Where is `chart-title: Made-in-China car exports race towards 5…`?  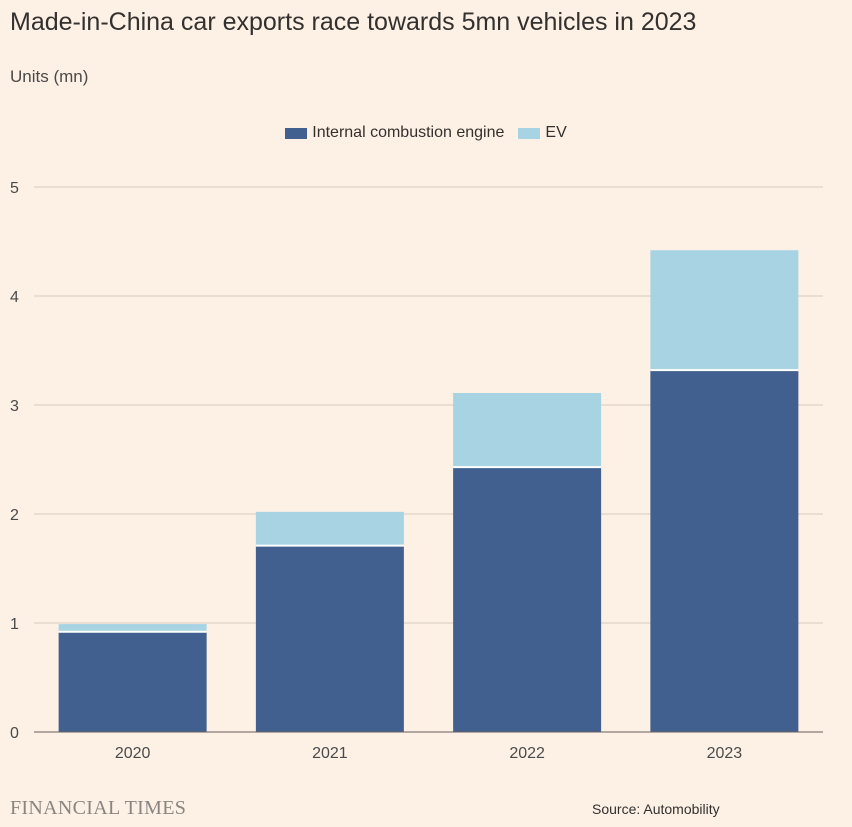 chart-title: Made-in-China car exports race towards 5… is located at coordinates (353, 22).